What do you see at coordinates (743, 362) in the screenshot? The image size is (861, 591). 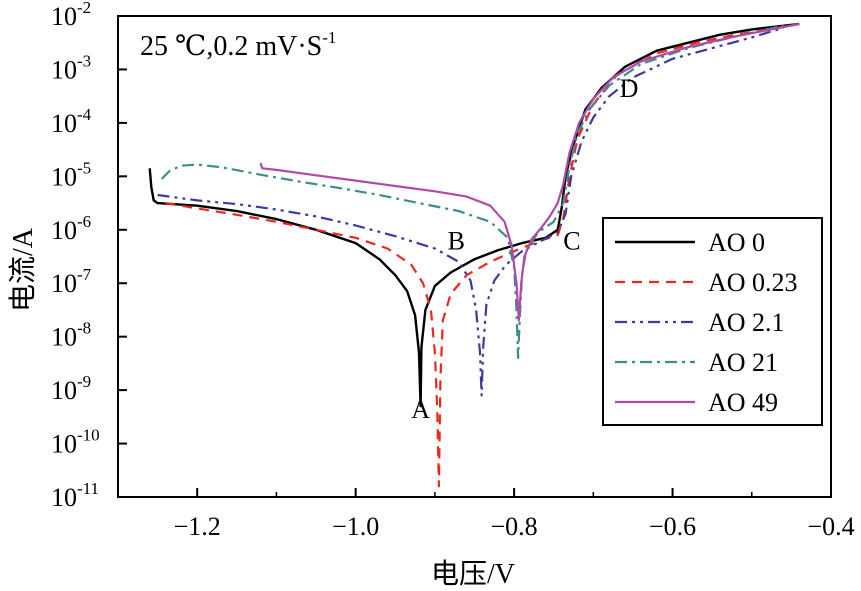 I see `legend-label: AO 21` at bounding box center [743, 362].